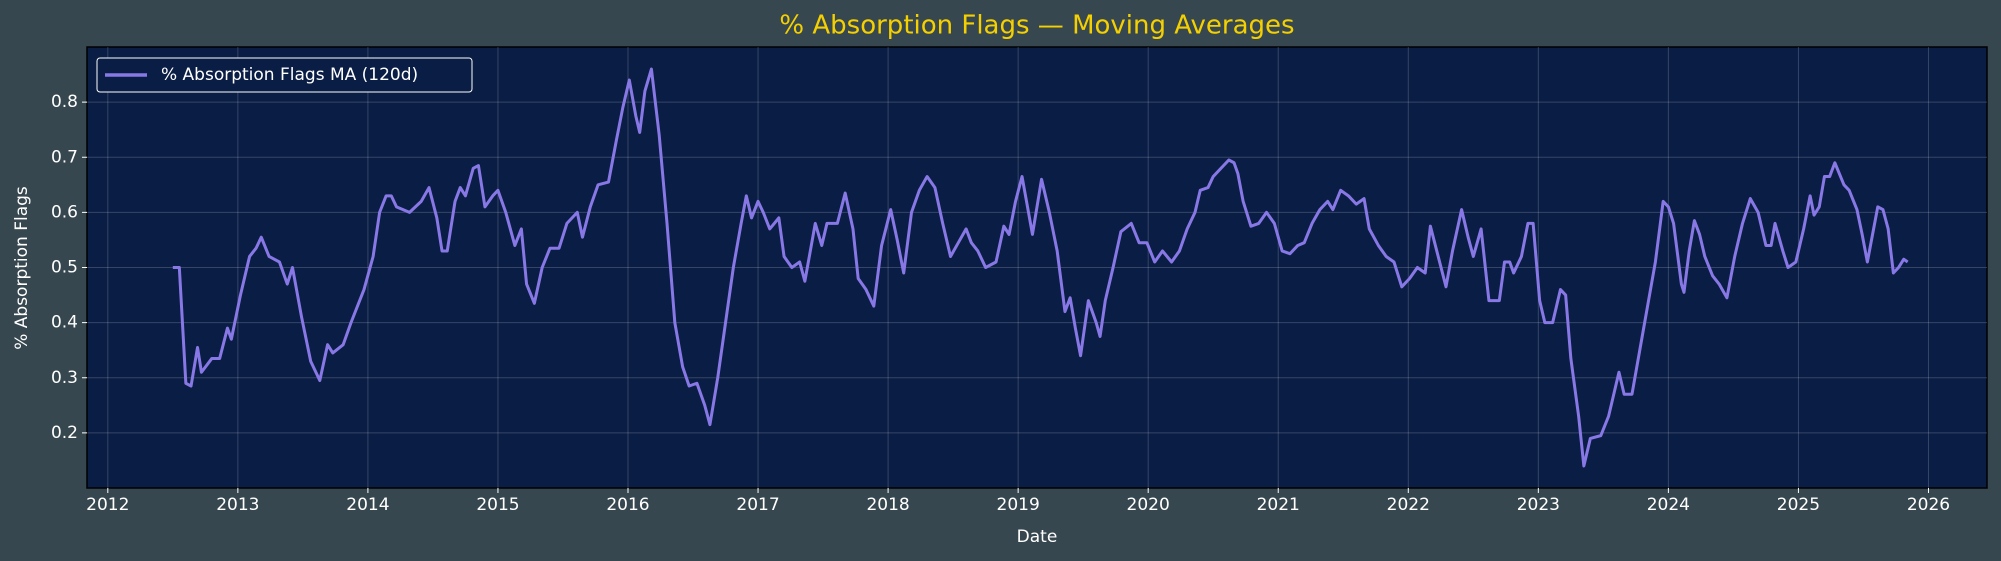 Image resolution: width=2001 pixels, height=561 pixels. Describe the element at coordinates (497, 505) in the screenshot. I see `x-tick-label: 2015` at that location.